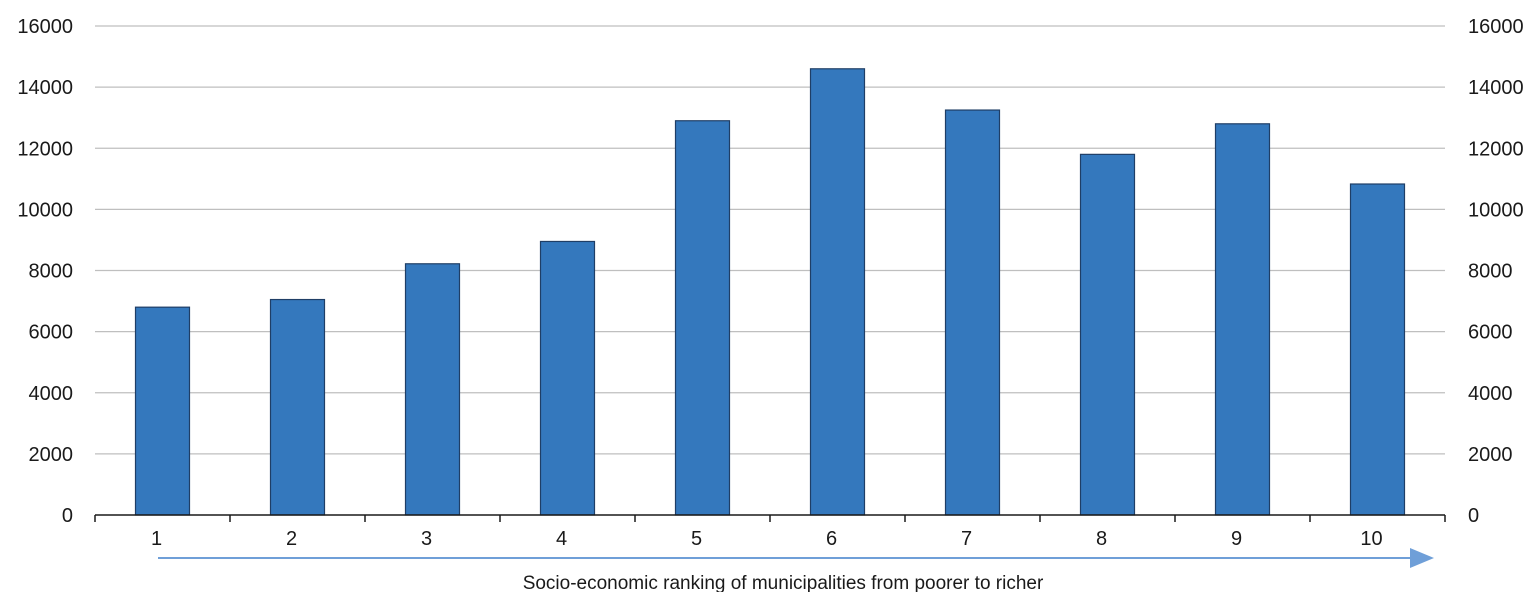 This screenshot has height=592, width=1532. Describe the element at coordinates (770, 532) in the screenshot. I see `x-axis: 1 2 3 4 5 6 7 8 9 10` at that location.